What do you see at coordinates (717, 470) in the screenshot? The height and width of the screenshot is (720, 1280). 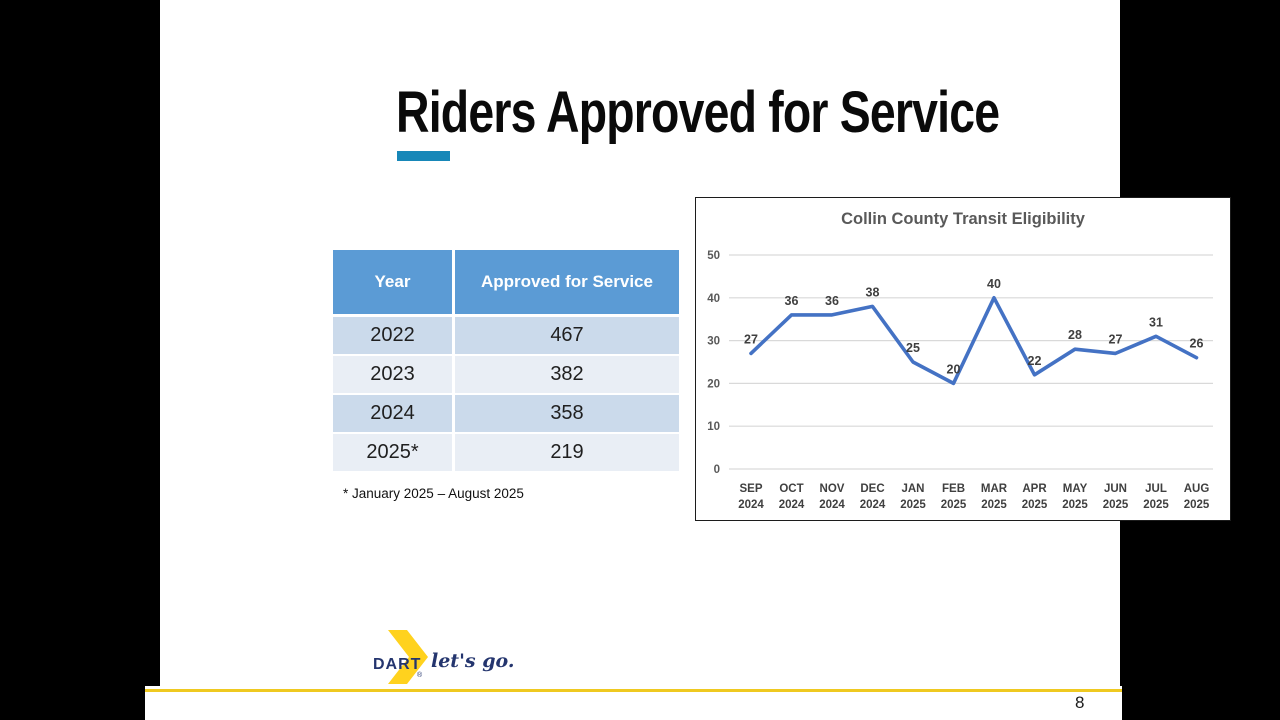 I see `y-axis-tick-label: 0` at bounding box center [717, 470].